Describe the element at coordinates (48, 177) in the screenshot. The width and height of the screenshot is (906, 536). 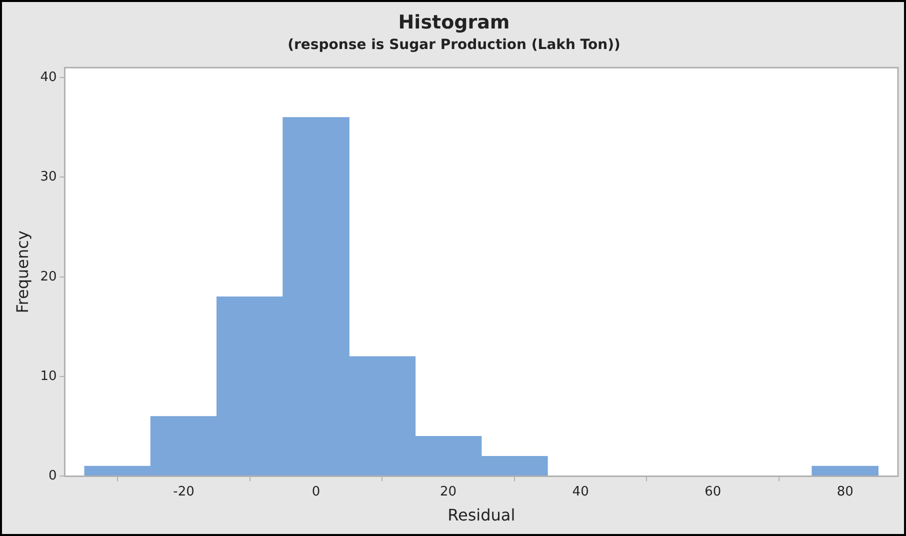
I see `y-tick-label: 30` at that location.